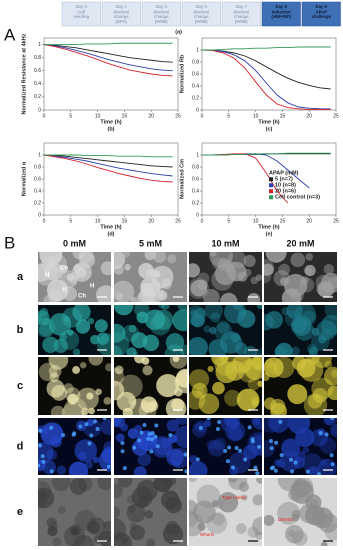  I want to click on x-axis-label: Time (h), so click(110, 122).